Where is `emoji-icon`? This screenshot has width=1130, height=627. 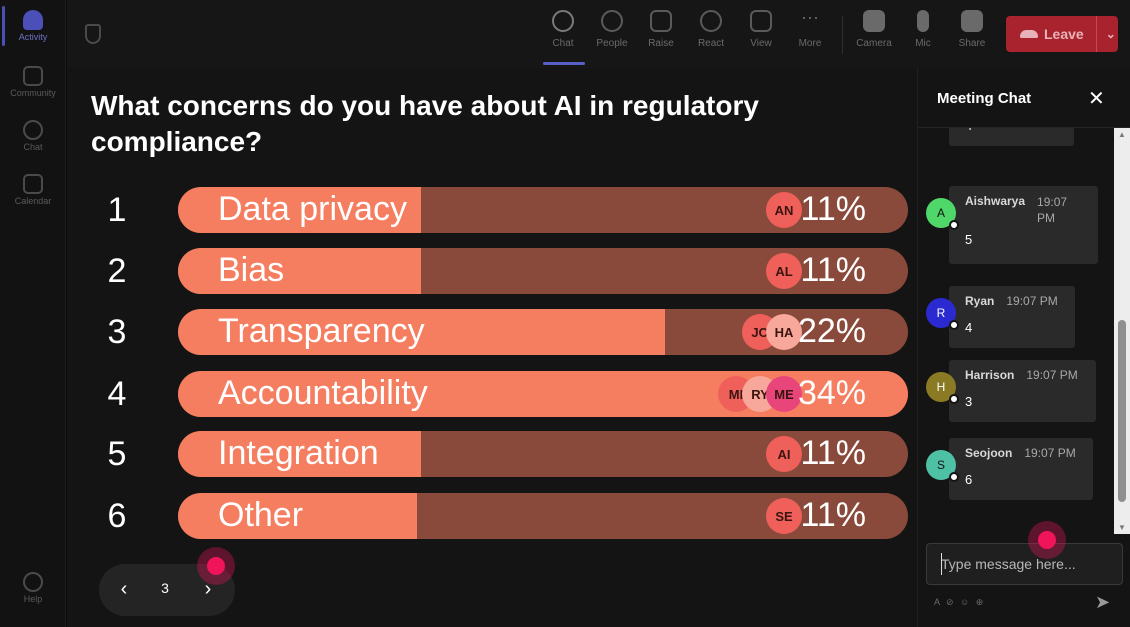
emoji-icon is located at coordinates (711, 21).